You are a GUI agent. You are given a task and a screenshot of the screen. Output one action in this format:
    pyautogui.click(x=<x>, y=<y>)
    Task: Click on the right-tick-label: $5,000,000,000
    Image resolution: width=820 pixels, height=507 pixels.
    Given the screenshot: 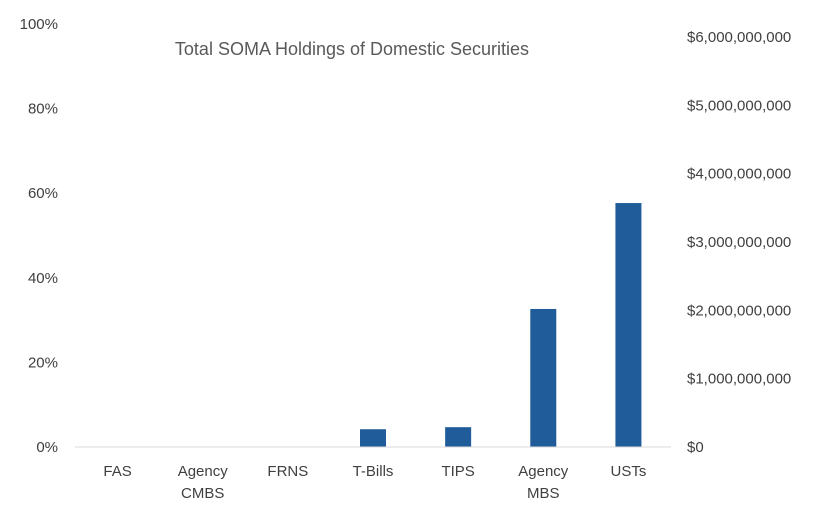 What is the action you would take?
    pyautogui.click(x=739, y=105)
    